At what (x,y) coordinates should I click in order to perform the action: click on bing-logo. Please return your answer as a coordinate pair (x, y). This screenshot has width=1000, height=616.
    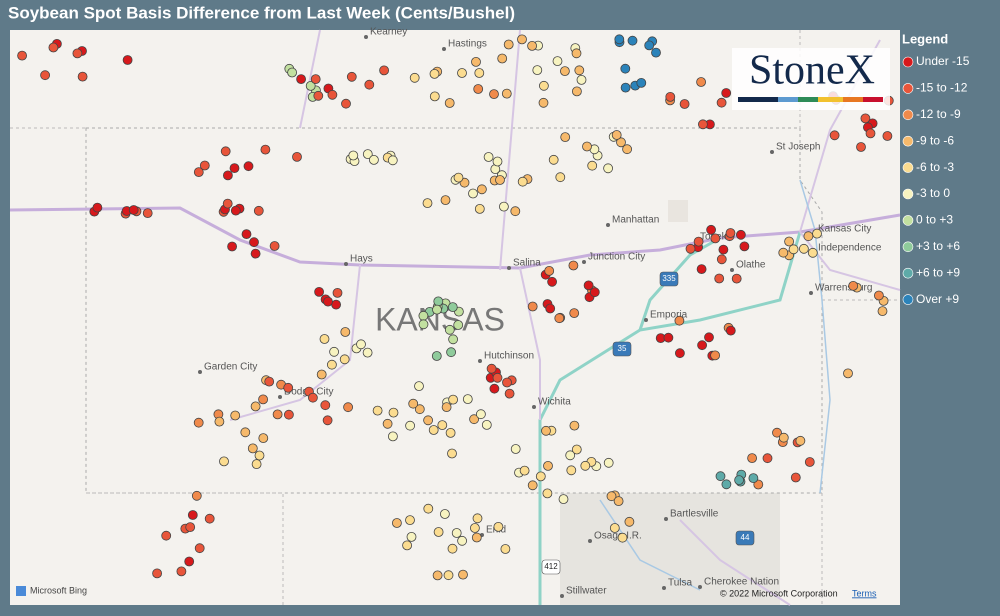
    Looking at the image, I should click on (21, 591).